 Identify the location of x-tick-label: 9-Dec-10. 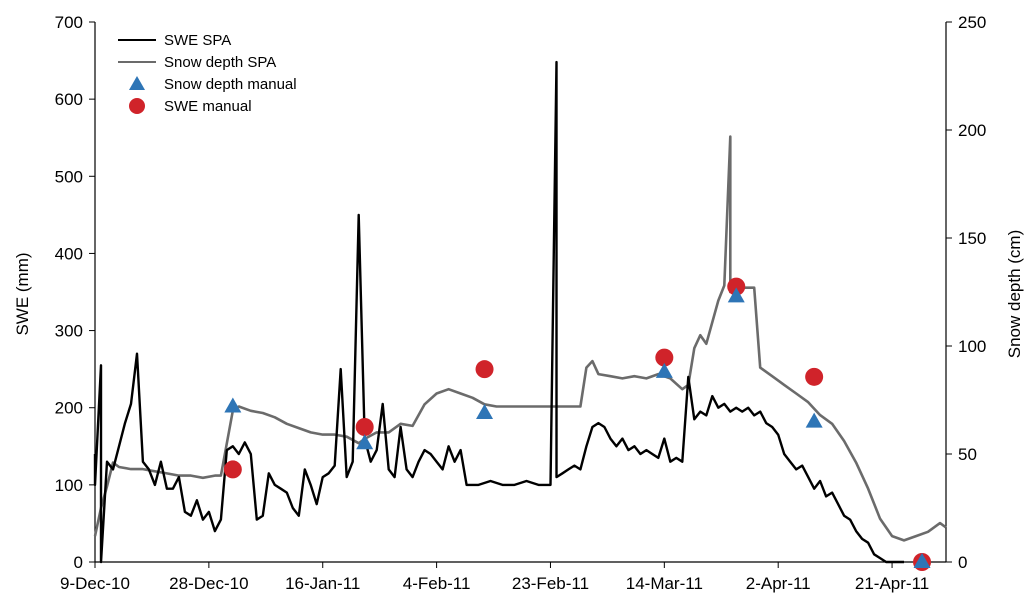
(95, 583).